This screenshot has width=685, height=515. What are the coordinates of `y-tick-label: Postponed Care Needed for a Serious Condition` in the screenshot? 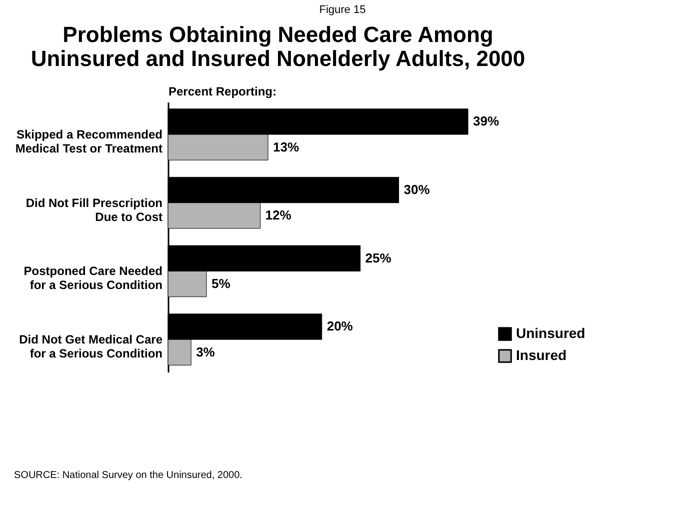 It's located at (93, 278).